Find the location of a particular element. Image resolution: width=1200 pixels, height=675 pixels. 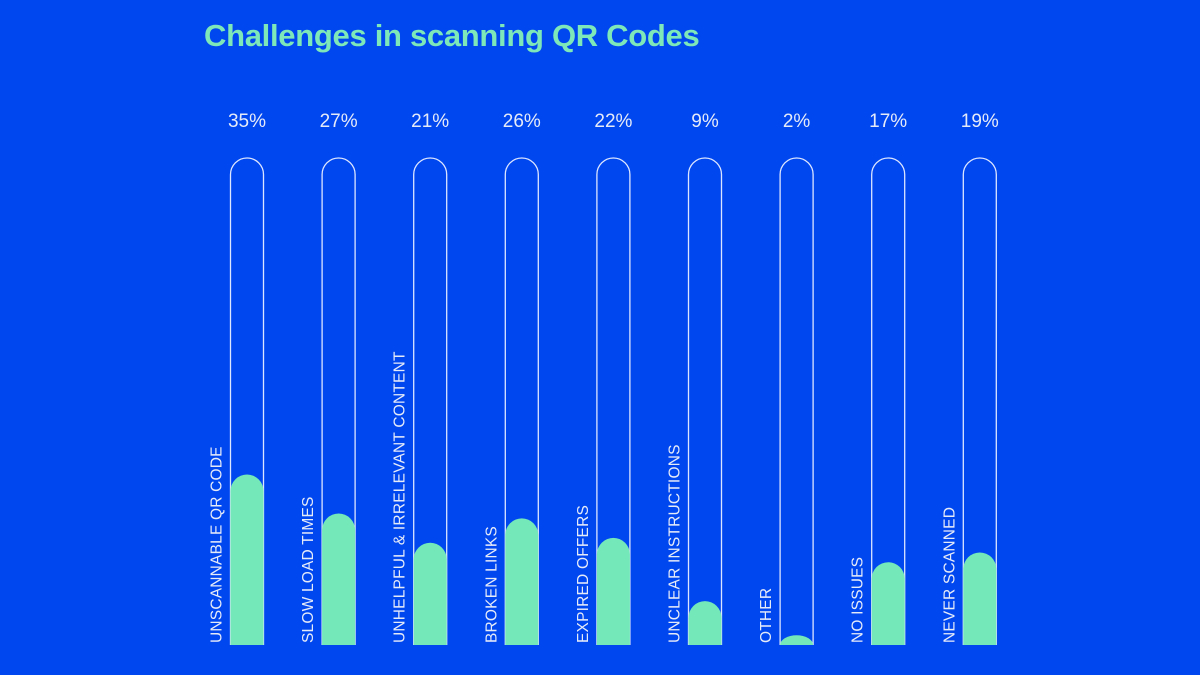

category-label-other: OTHER is located at coordinates (766, 615).